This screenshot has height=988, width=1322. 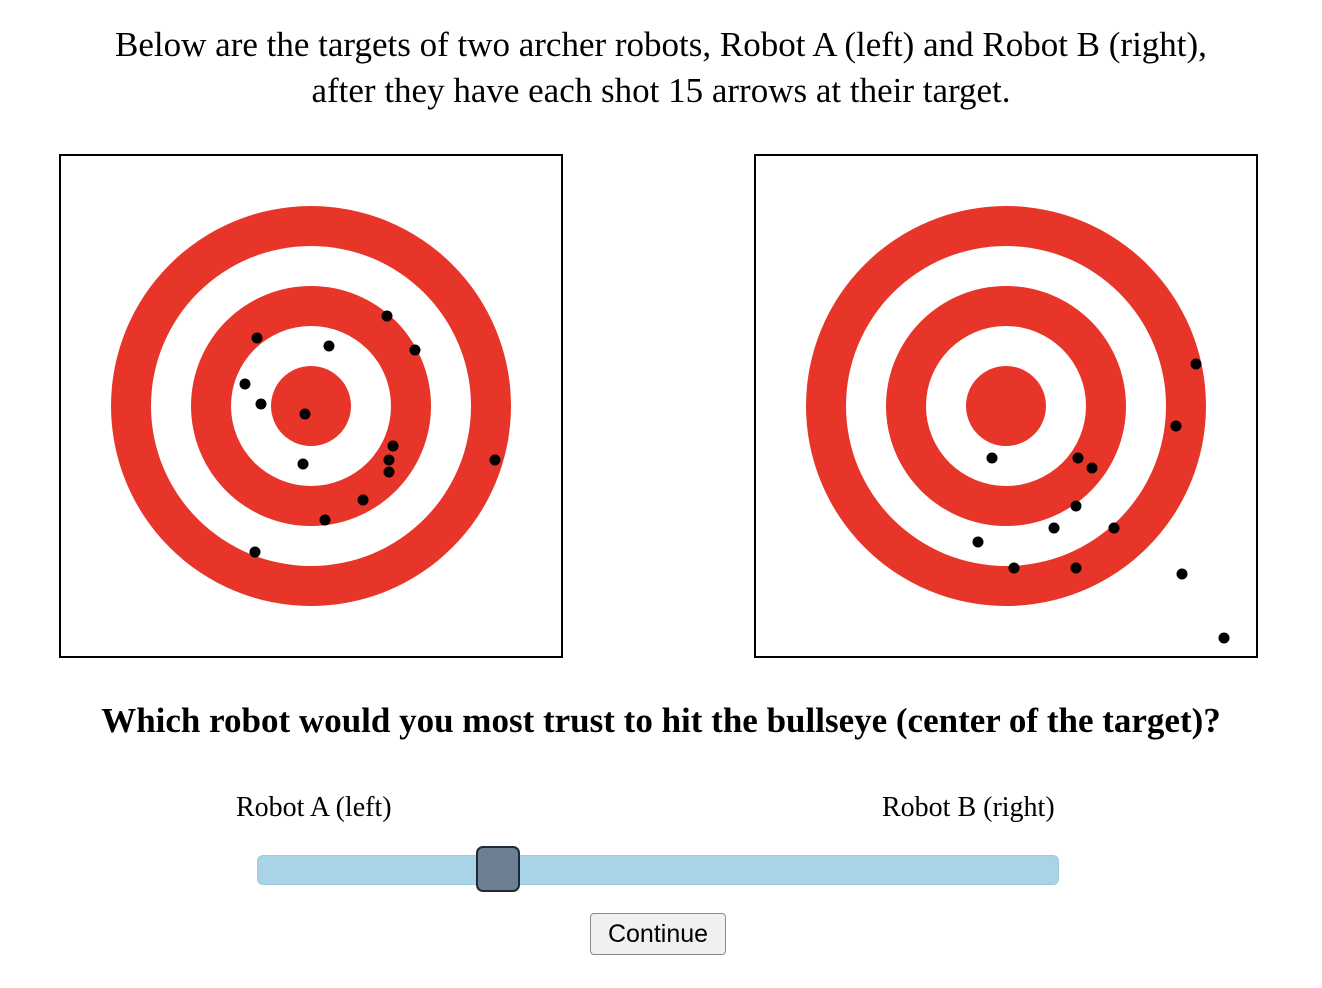 I want to click on trust-slider-track, so click(x=658, y=870).